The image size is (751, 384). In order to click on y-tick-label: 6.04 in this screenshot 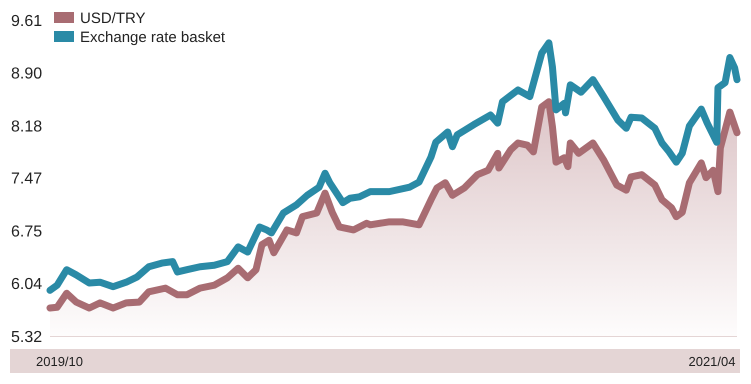, I will do `click(26, 284)`.